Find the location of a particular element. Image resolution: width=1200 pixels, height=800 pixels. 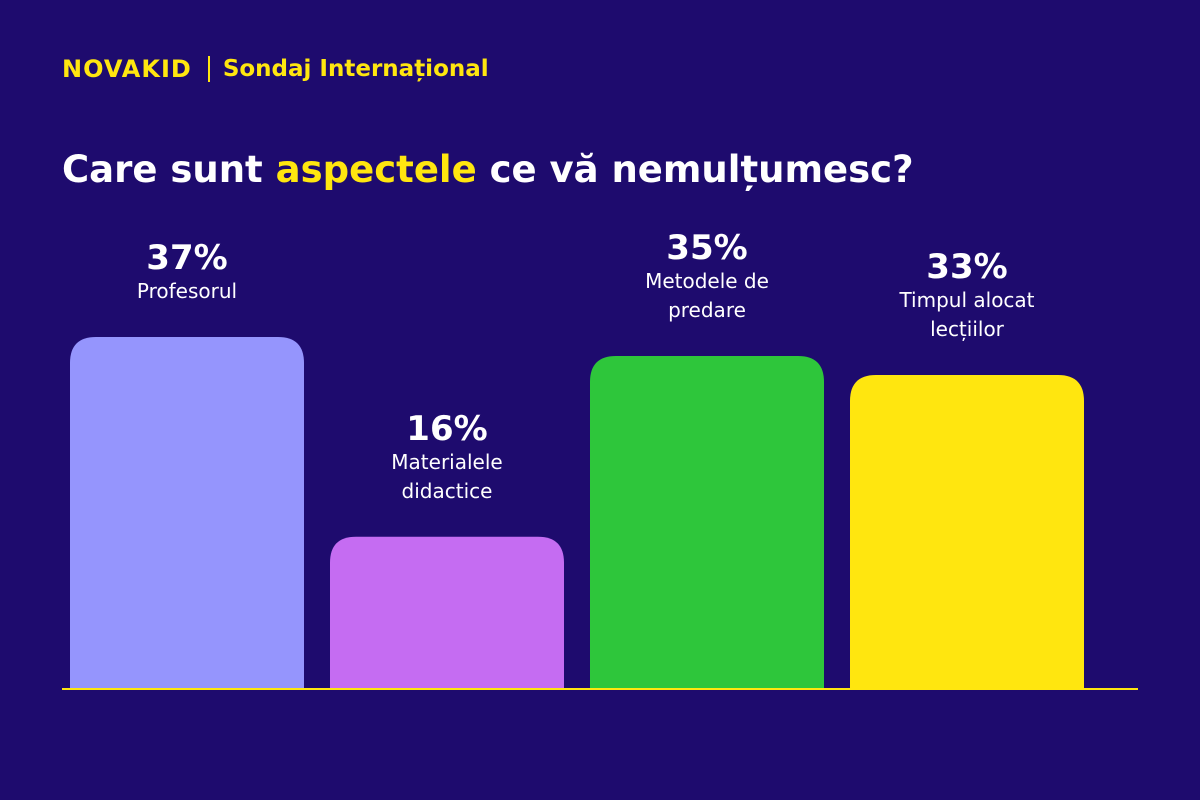

category-label-3: Metodele de is located at coordinates (707, 281).